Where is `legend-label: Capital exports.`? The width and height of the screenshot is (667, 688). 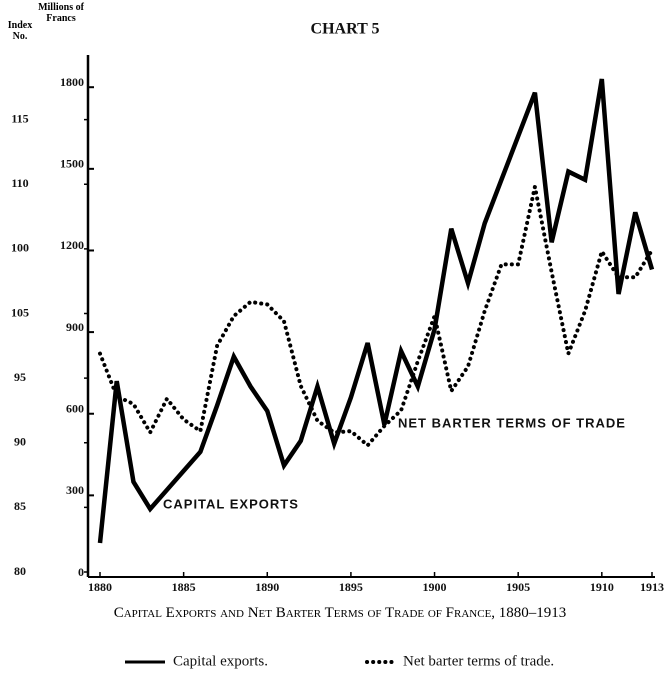 legend-label: Capital exports. is located at coordinates (220, 661).